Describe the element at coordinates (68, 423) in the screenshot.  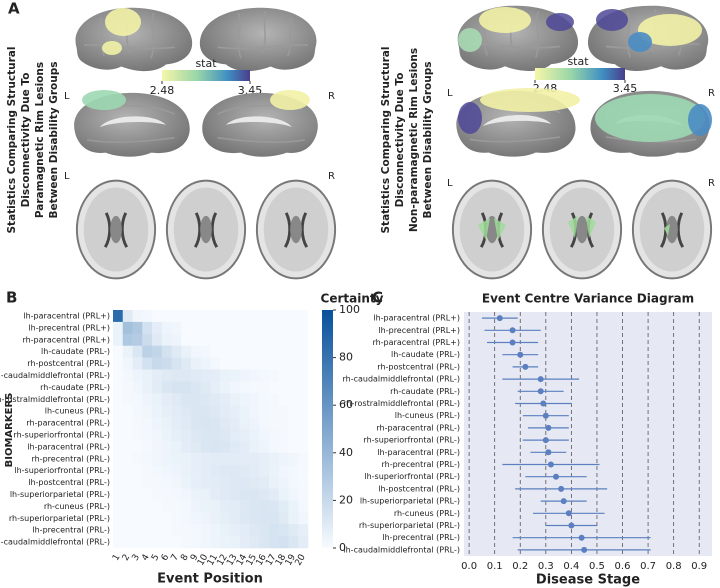
I see `y-tick-label: rh-paracentral (PRL-)` at that location.